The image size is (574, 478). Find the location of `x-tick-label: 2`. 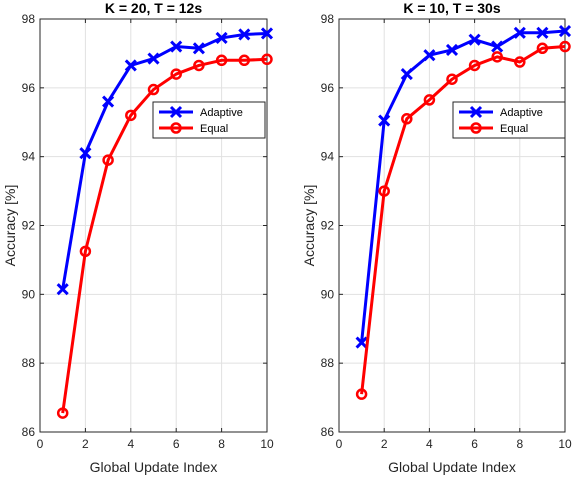

x-tick-label: 2 is located at coordinates (384, 444).